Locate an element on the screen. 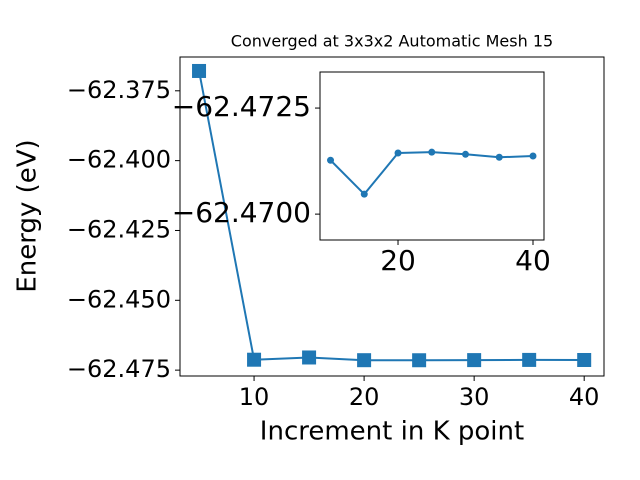  x-tick-label: 30 is located at coordinates (474, 397).